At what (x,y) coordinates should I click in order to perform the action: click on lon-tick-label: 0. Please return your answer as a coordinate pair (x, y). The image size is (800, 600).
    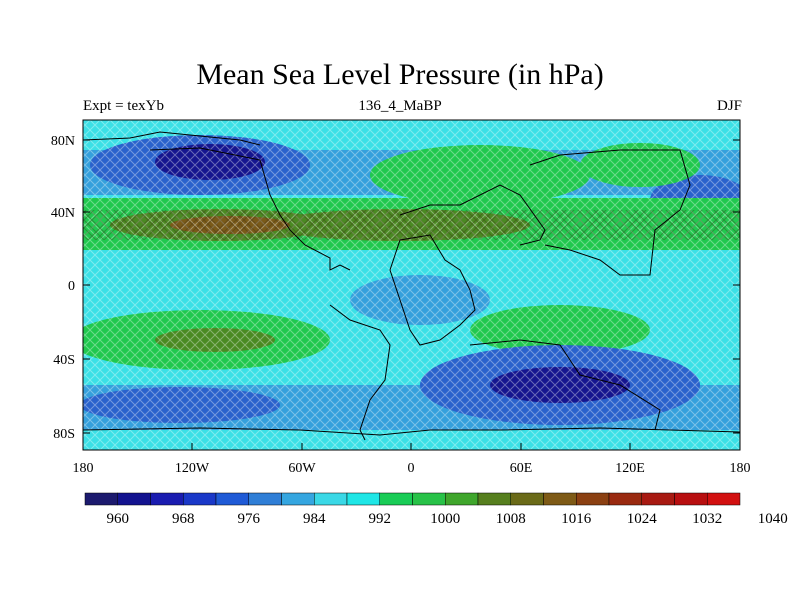
    Looking at the image, I should click on (411, 468).